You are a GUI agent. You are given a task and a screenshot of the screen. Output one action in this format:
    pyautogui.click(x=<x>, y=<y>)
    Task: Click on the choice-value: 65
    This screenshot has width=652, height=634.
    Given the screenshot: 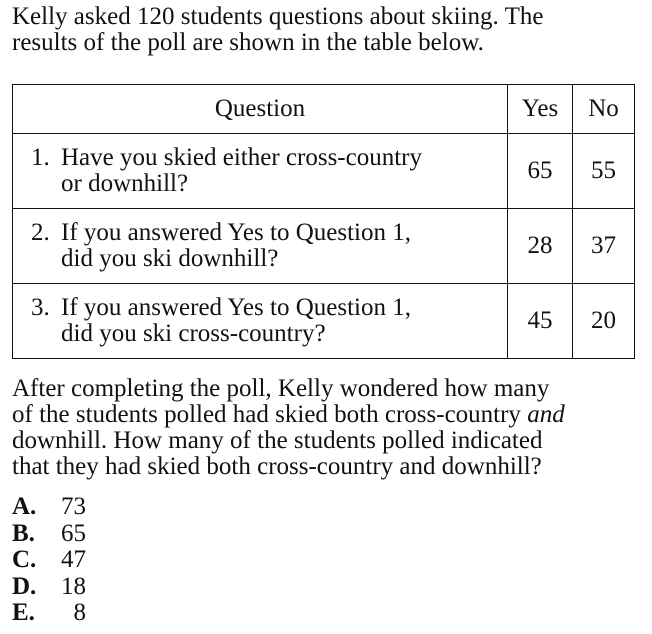 What is the action you would take?
    pyautogui.click(x=73, y=533)
    